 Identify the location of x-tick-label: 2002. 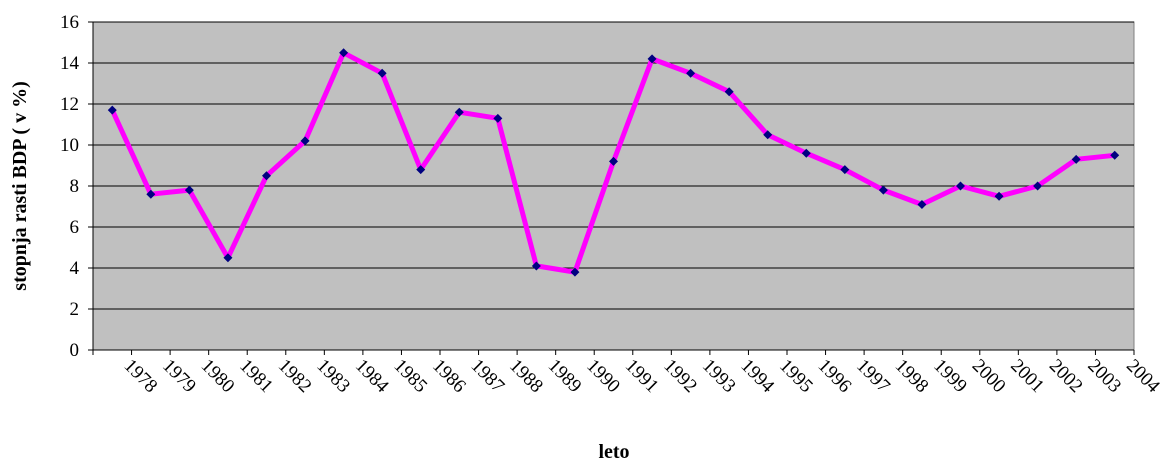
(1066, 376).